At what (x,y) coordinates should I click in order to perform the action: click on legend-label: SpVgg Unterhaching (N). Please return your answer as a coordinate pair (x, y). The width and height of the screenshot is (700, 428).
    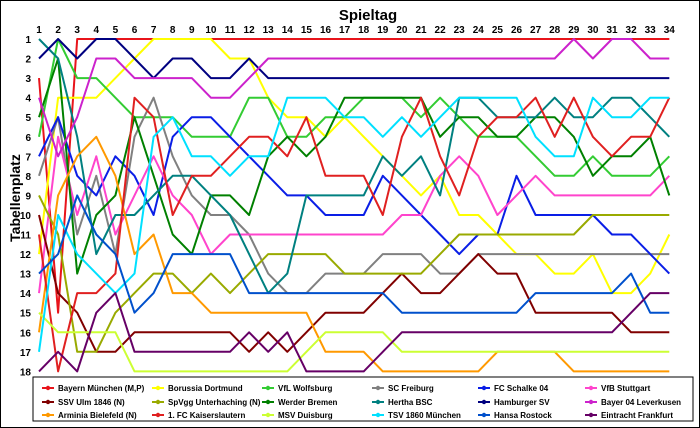
    Looking at the image, I should click on (214, 402).